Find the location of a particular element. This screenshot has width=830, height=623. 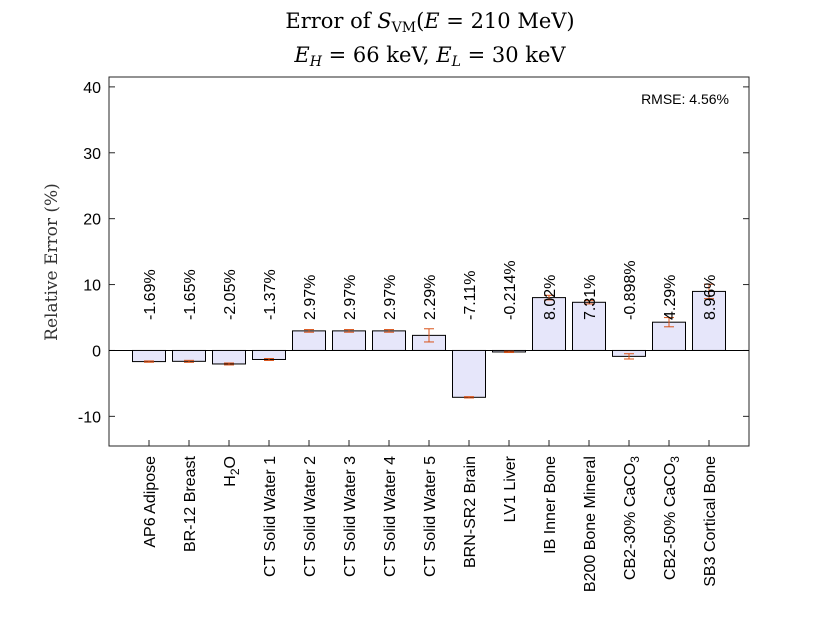

title-eh-value: = 66 keV, is located at coordinates (379, 55).